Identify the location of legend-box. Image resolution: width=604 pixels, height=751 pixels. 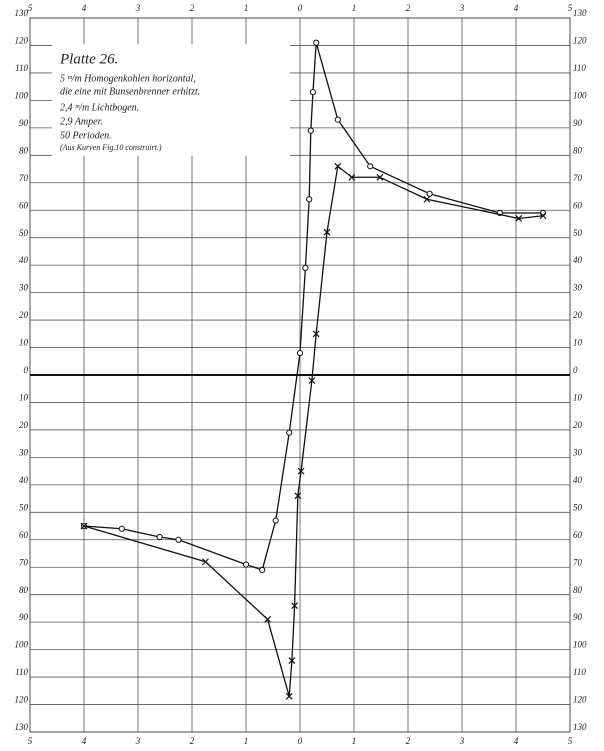
(171, 100).